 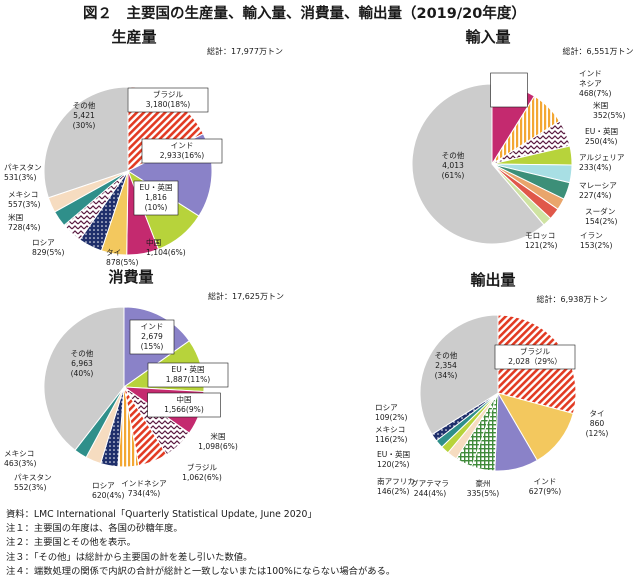 What do you see at coordinates (24, 204) in the screenshot?
I see `slice-label-text: 557(3%)` at bounding box center [24, 204].